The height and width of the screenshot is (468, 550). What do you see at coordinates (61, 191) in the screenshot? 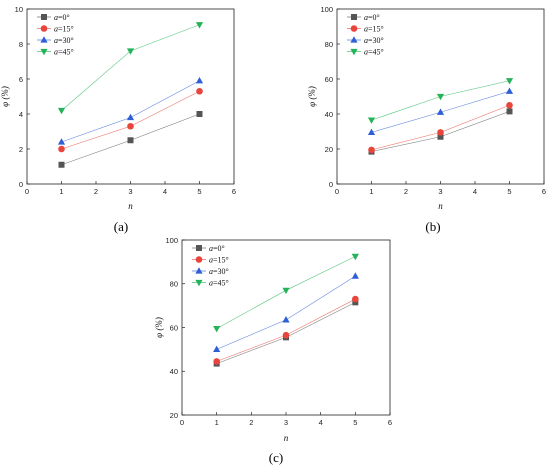
I see `x-tick-label: 1` at bounding box center [61, 191].